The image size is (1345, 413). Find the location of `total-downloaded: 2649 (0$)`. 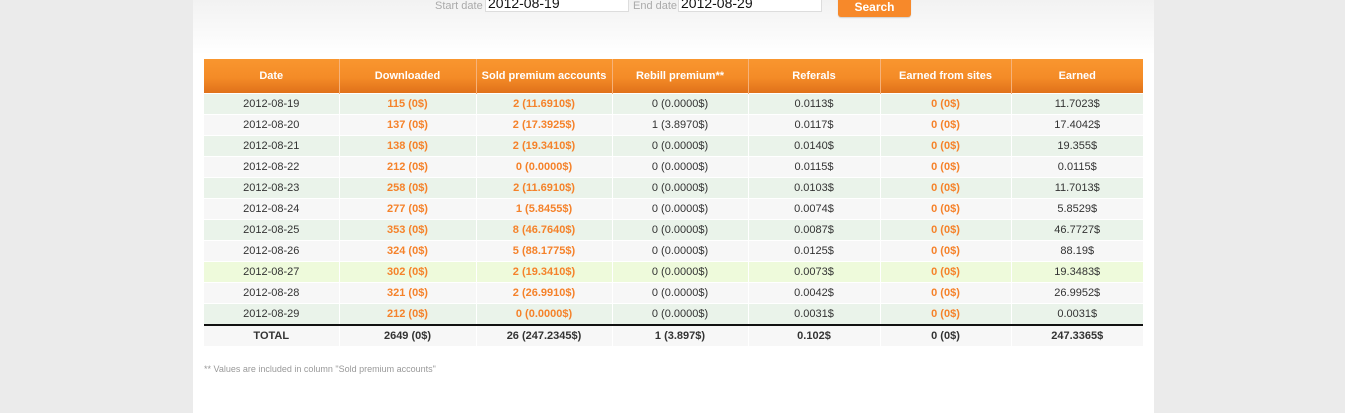

total-downloaded: 2649 (0$) is located at coordinates (407, 335).